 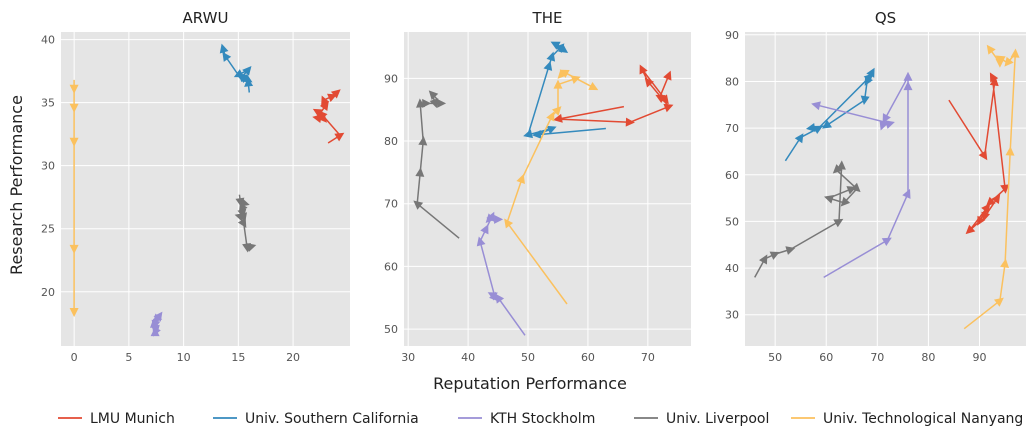 I want to click on x-tick-label: 80, so click(x=928, y=357).